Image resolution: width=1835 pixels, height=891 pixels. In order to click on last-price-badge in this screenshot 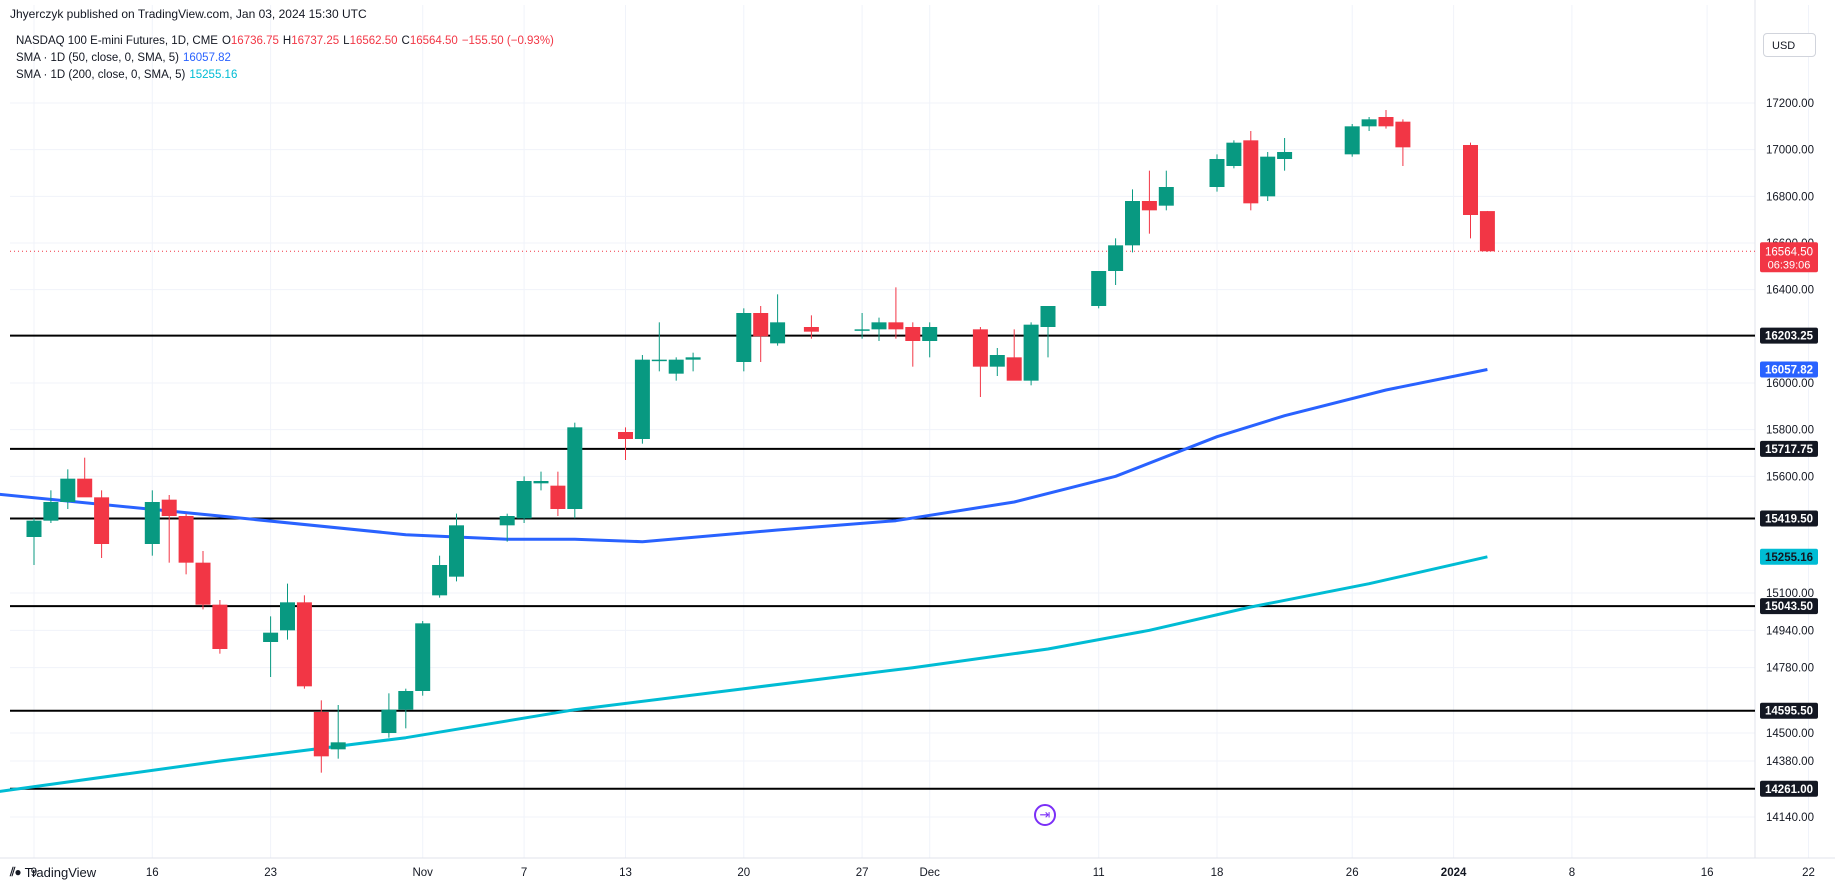, I will do `click(1789, 257)`.